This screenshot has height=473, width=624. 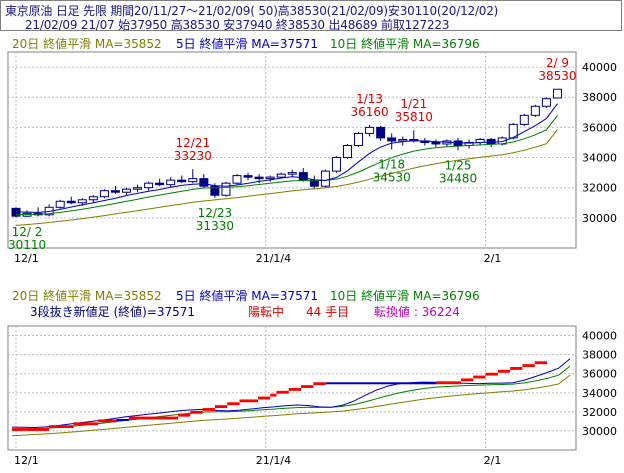 What do you see at coordinates (87, 43) in the screenshot?
I see `upper-ma20-label: 20日 終値平滑 MA=35852` at bounding box center [87, 43].